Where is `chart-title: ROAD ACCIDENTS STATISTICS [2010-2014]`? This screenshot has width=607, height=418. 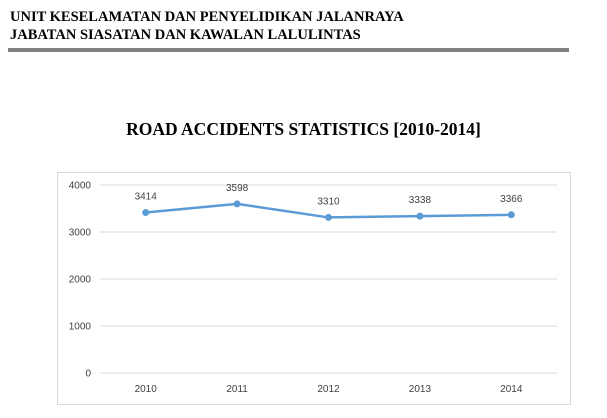 chart-title: ROAD ACCIDENTS STATISTICS [2010-2014] is located at coordinates (303, 129).